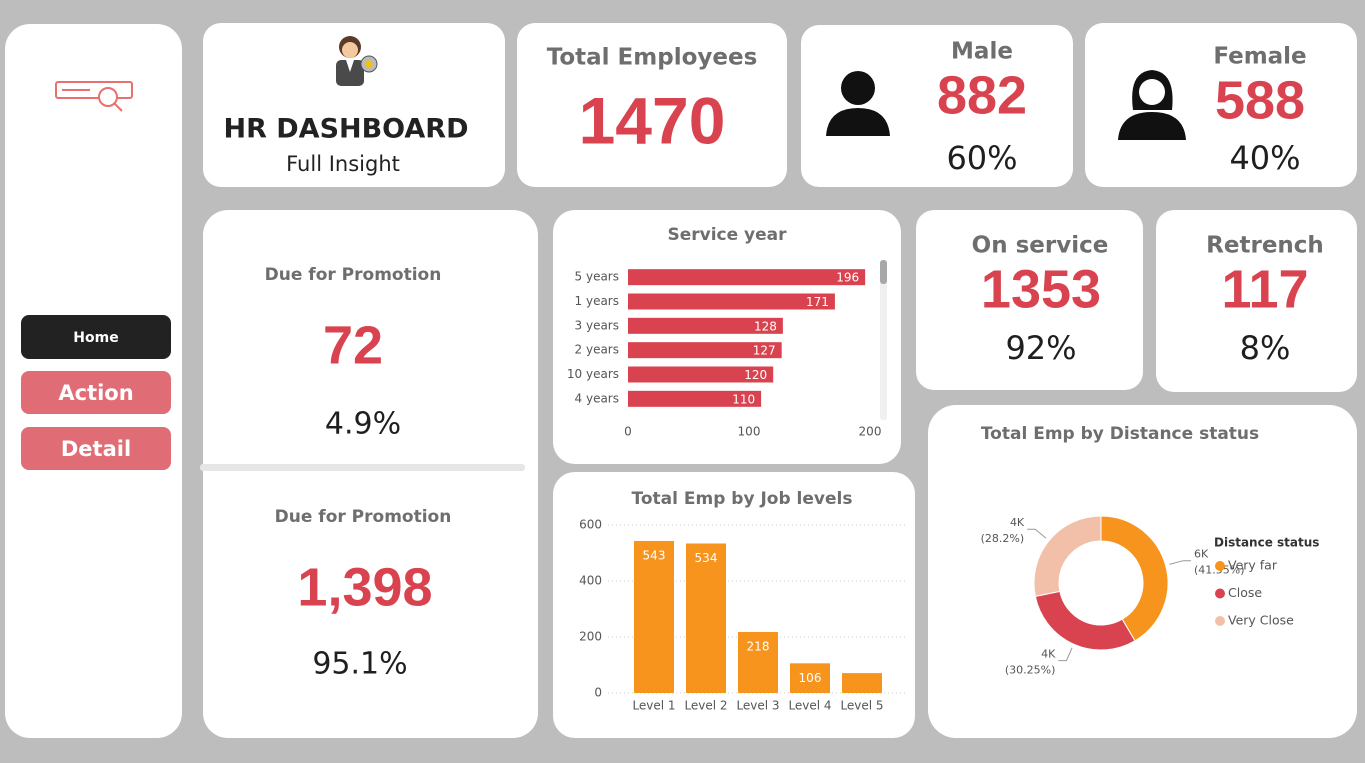  What do you see at coordinates (755, 375) in the screenshot?
I see `data-label: 120` at bounding box center [755, 375].